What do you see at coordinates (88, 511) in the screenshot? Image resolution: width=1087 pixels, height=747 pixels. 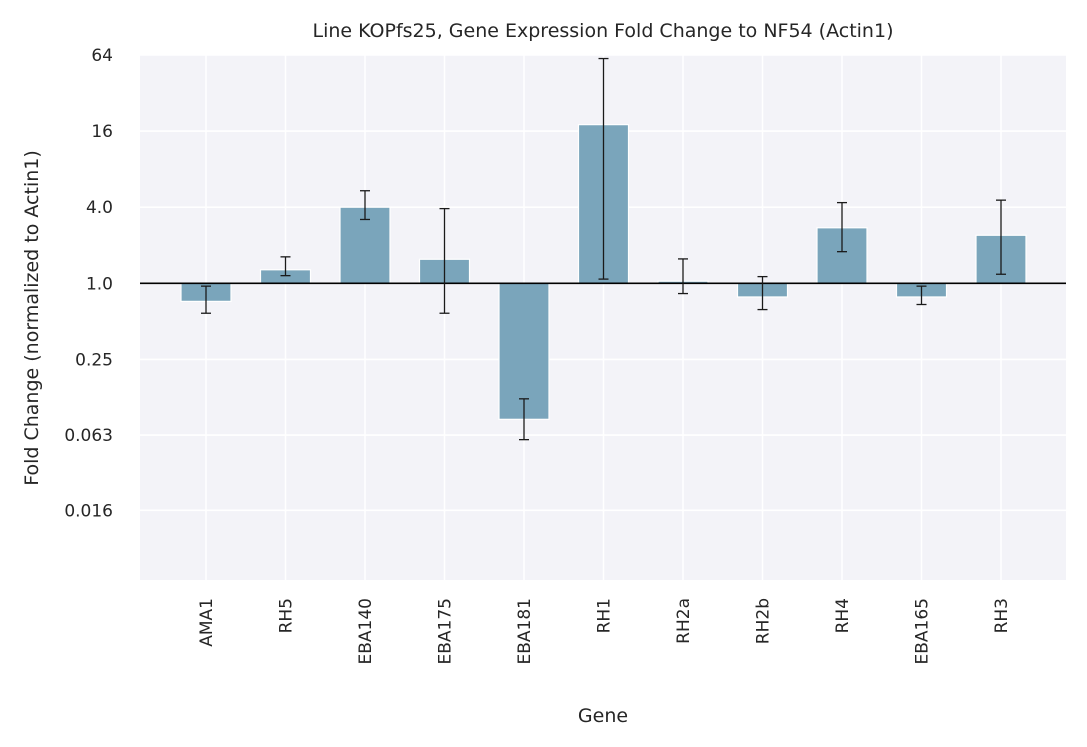 I see `y-tick-label: 0.016` at bounding box center [88, 511].